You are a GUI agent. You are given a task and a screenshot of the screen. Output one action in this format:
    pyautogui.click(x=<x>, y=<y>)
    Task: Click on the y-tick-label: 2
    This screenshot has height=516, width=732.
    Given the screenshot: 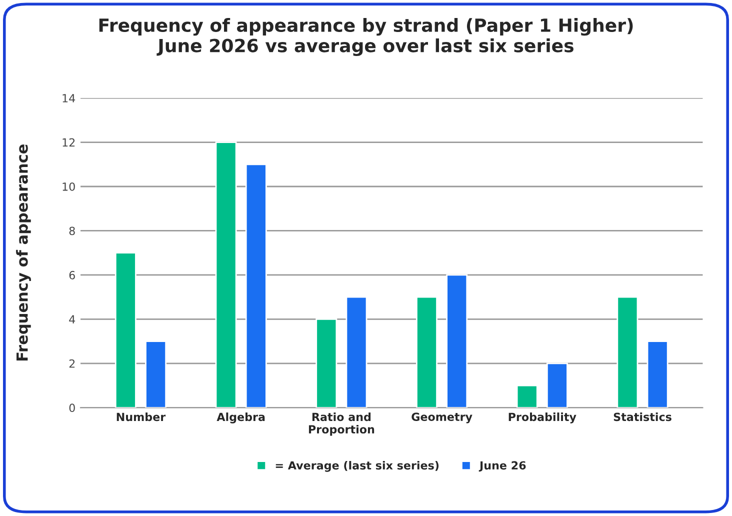 What is the action you would take?
    pyautogui.click(x=72, y=363)
    